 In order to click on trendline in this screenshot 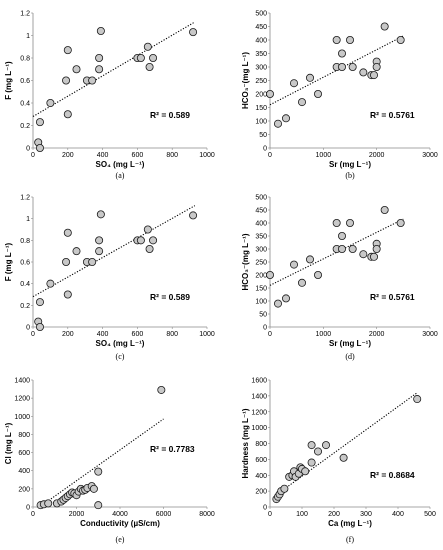, I will do `click(346, 444)`.